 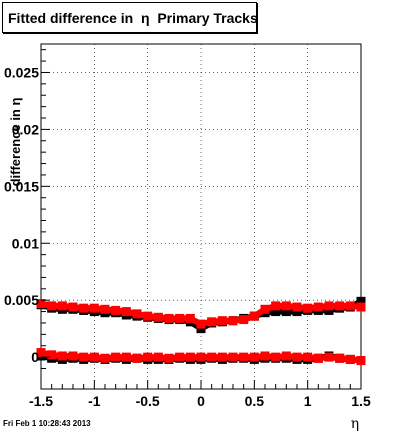 What do you see at coordinates (41, 401) in the screenshot?
I see `x-tick-label: -1.5` at bounding box center [41, 401].